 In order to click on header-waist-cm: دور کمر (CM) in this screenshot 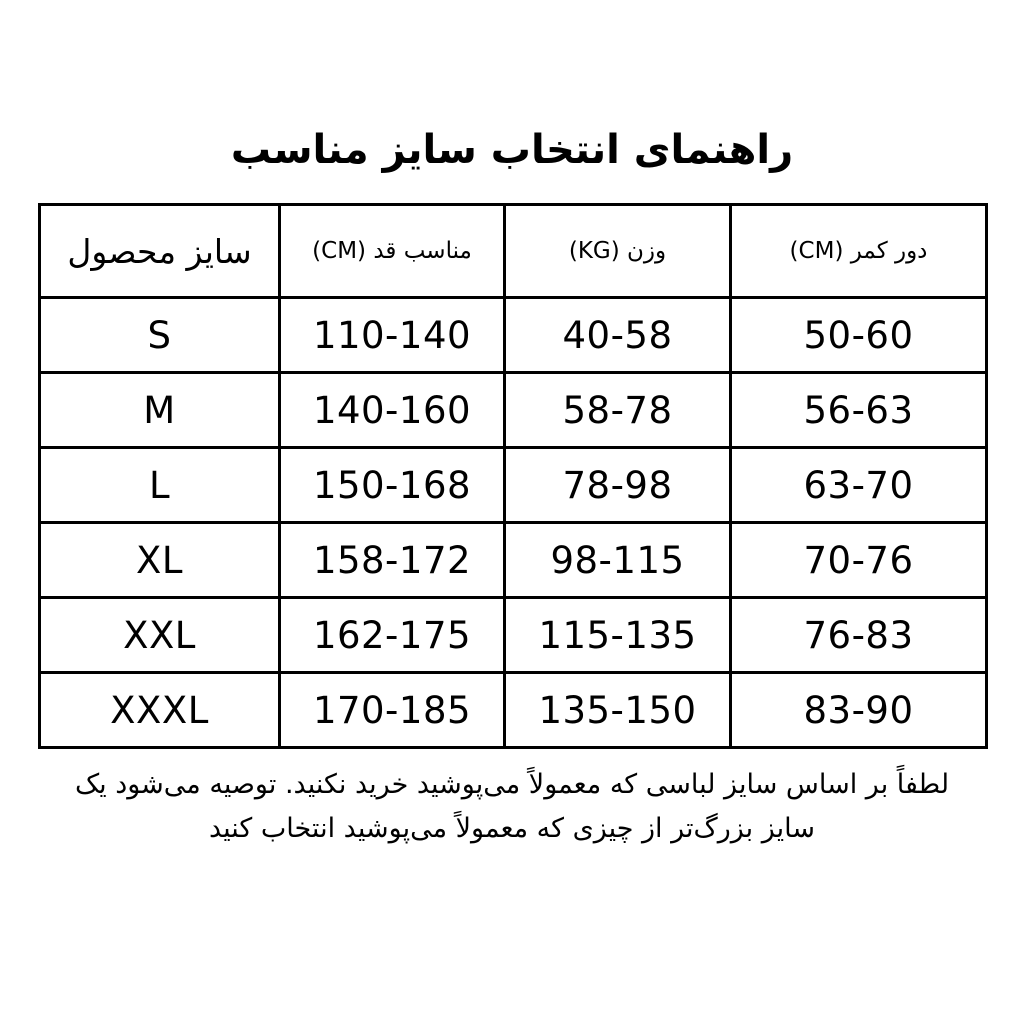, I will do `click(858, 251)`.